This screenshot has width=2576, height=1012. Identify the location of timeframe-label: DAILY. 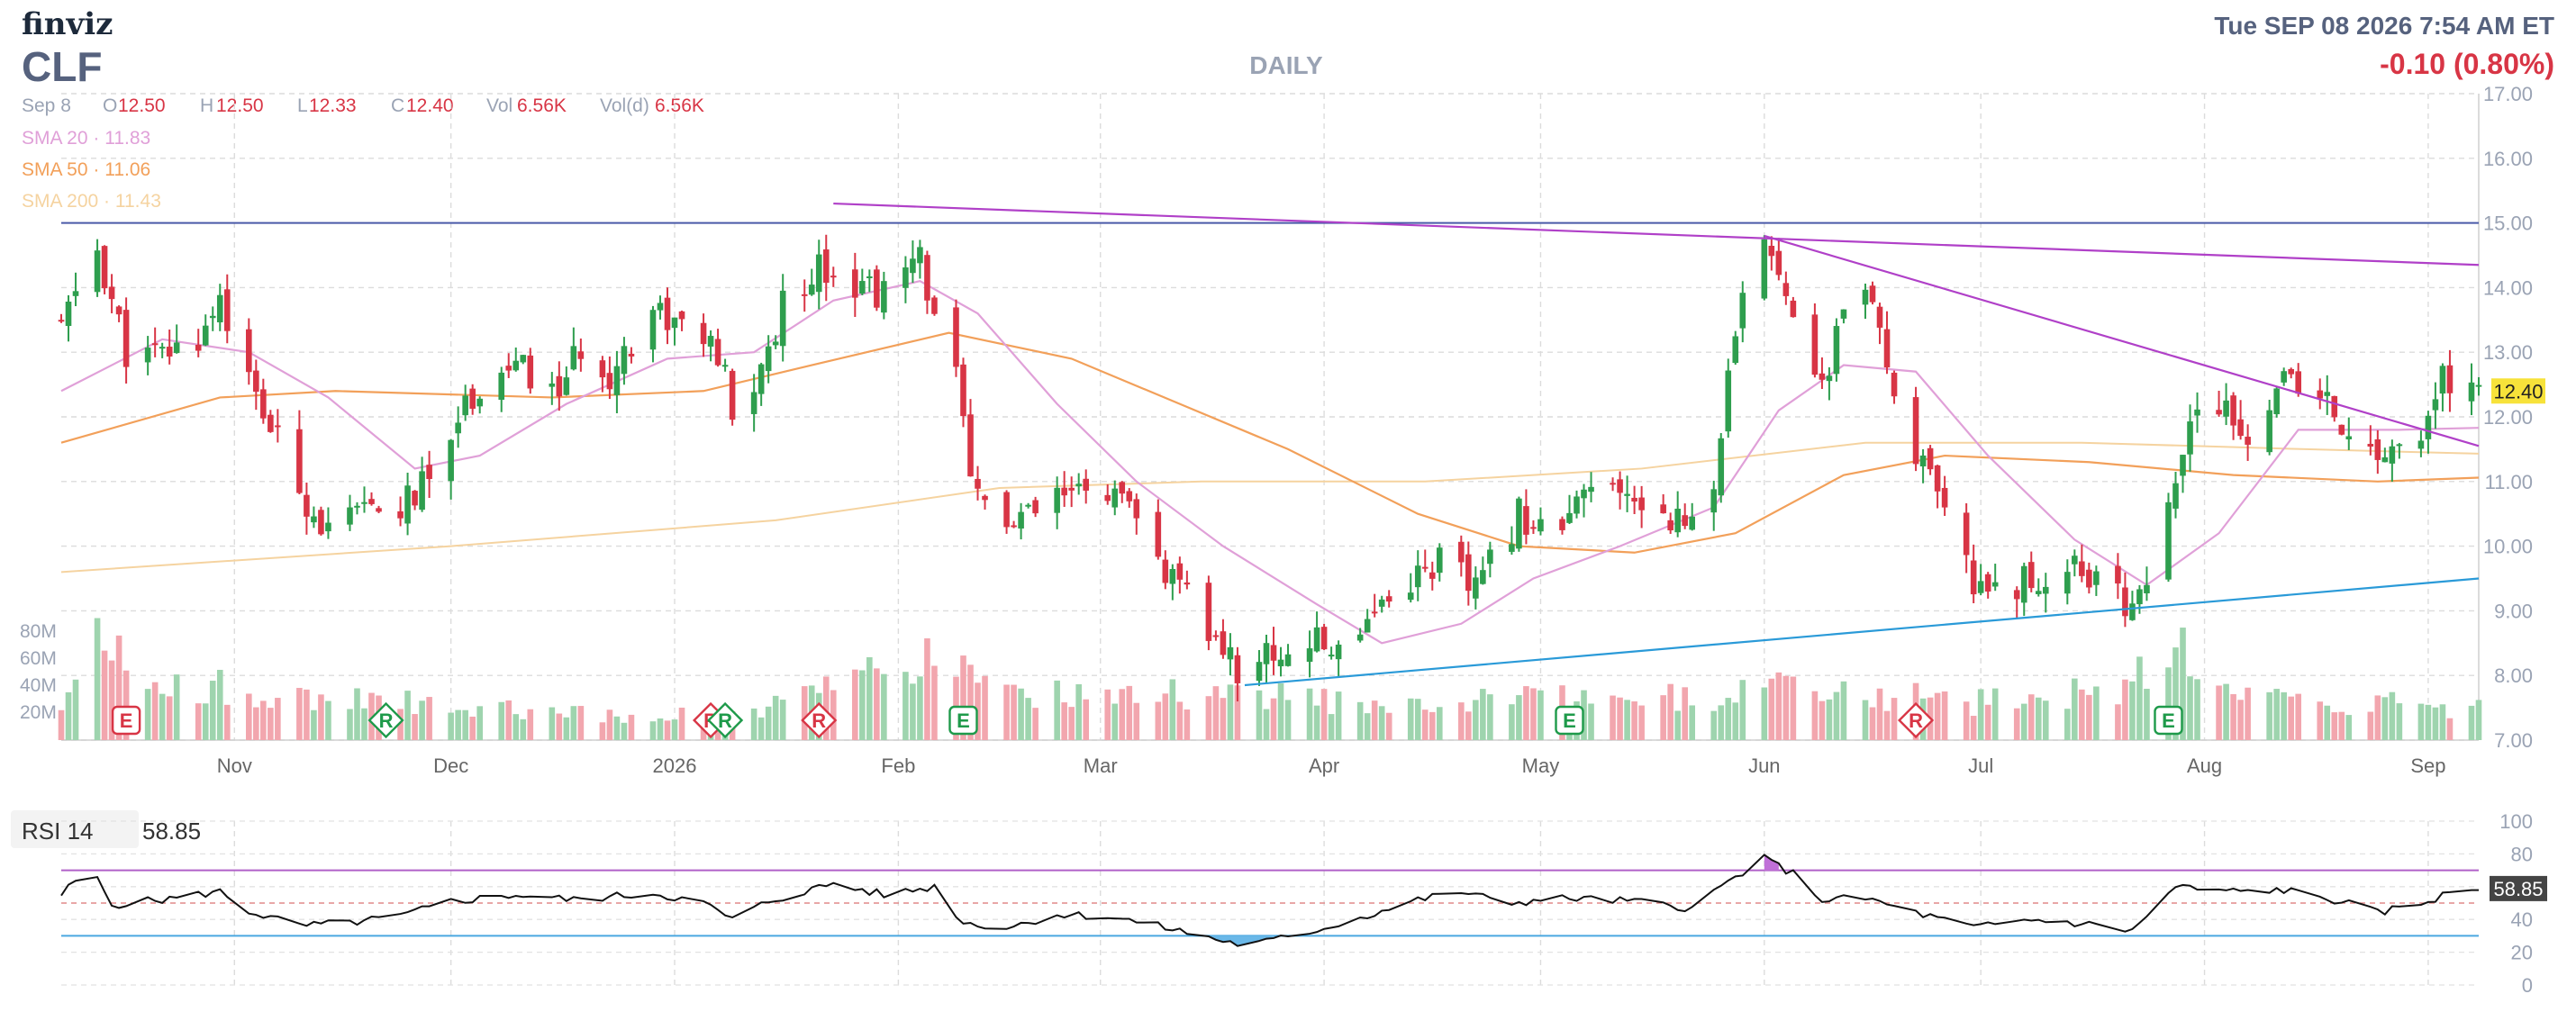
(1286, 65).